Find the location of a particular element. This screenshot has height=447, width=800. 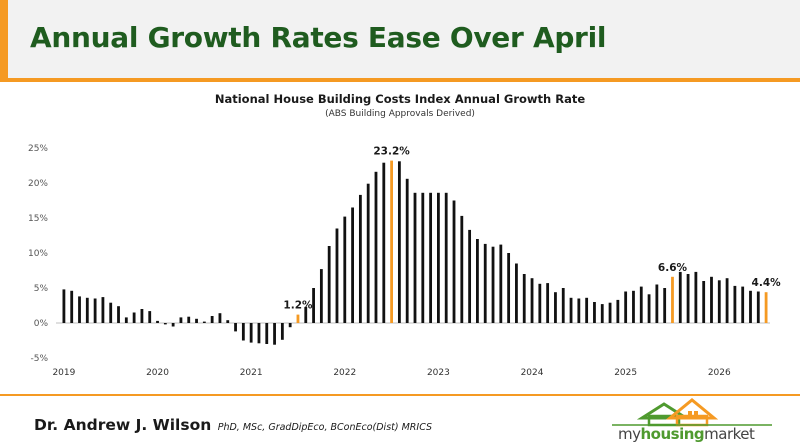

x-tick-label: 2023 is located at coordinates (438, 373).